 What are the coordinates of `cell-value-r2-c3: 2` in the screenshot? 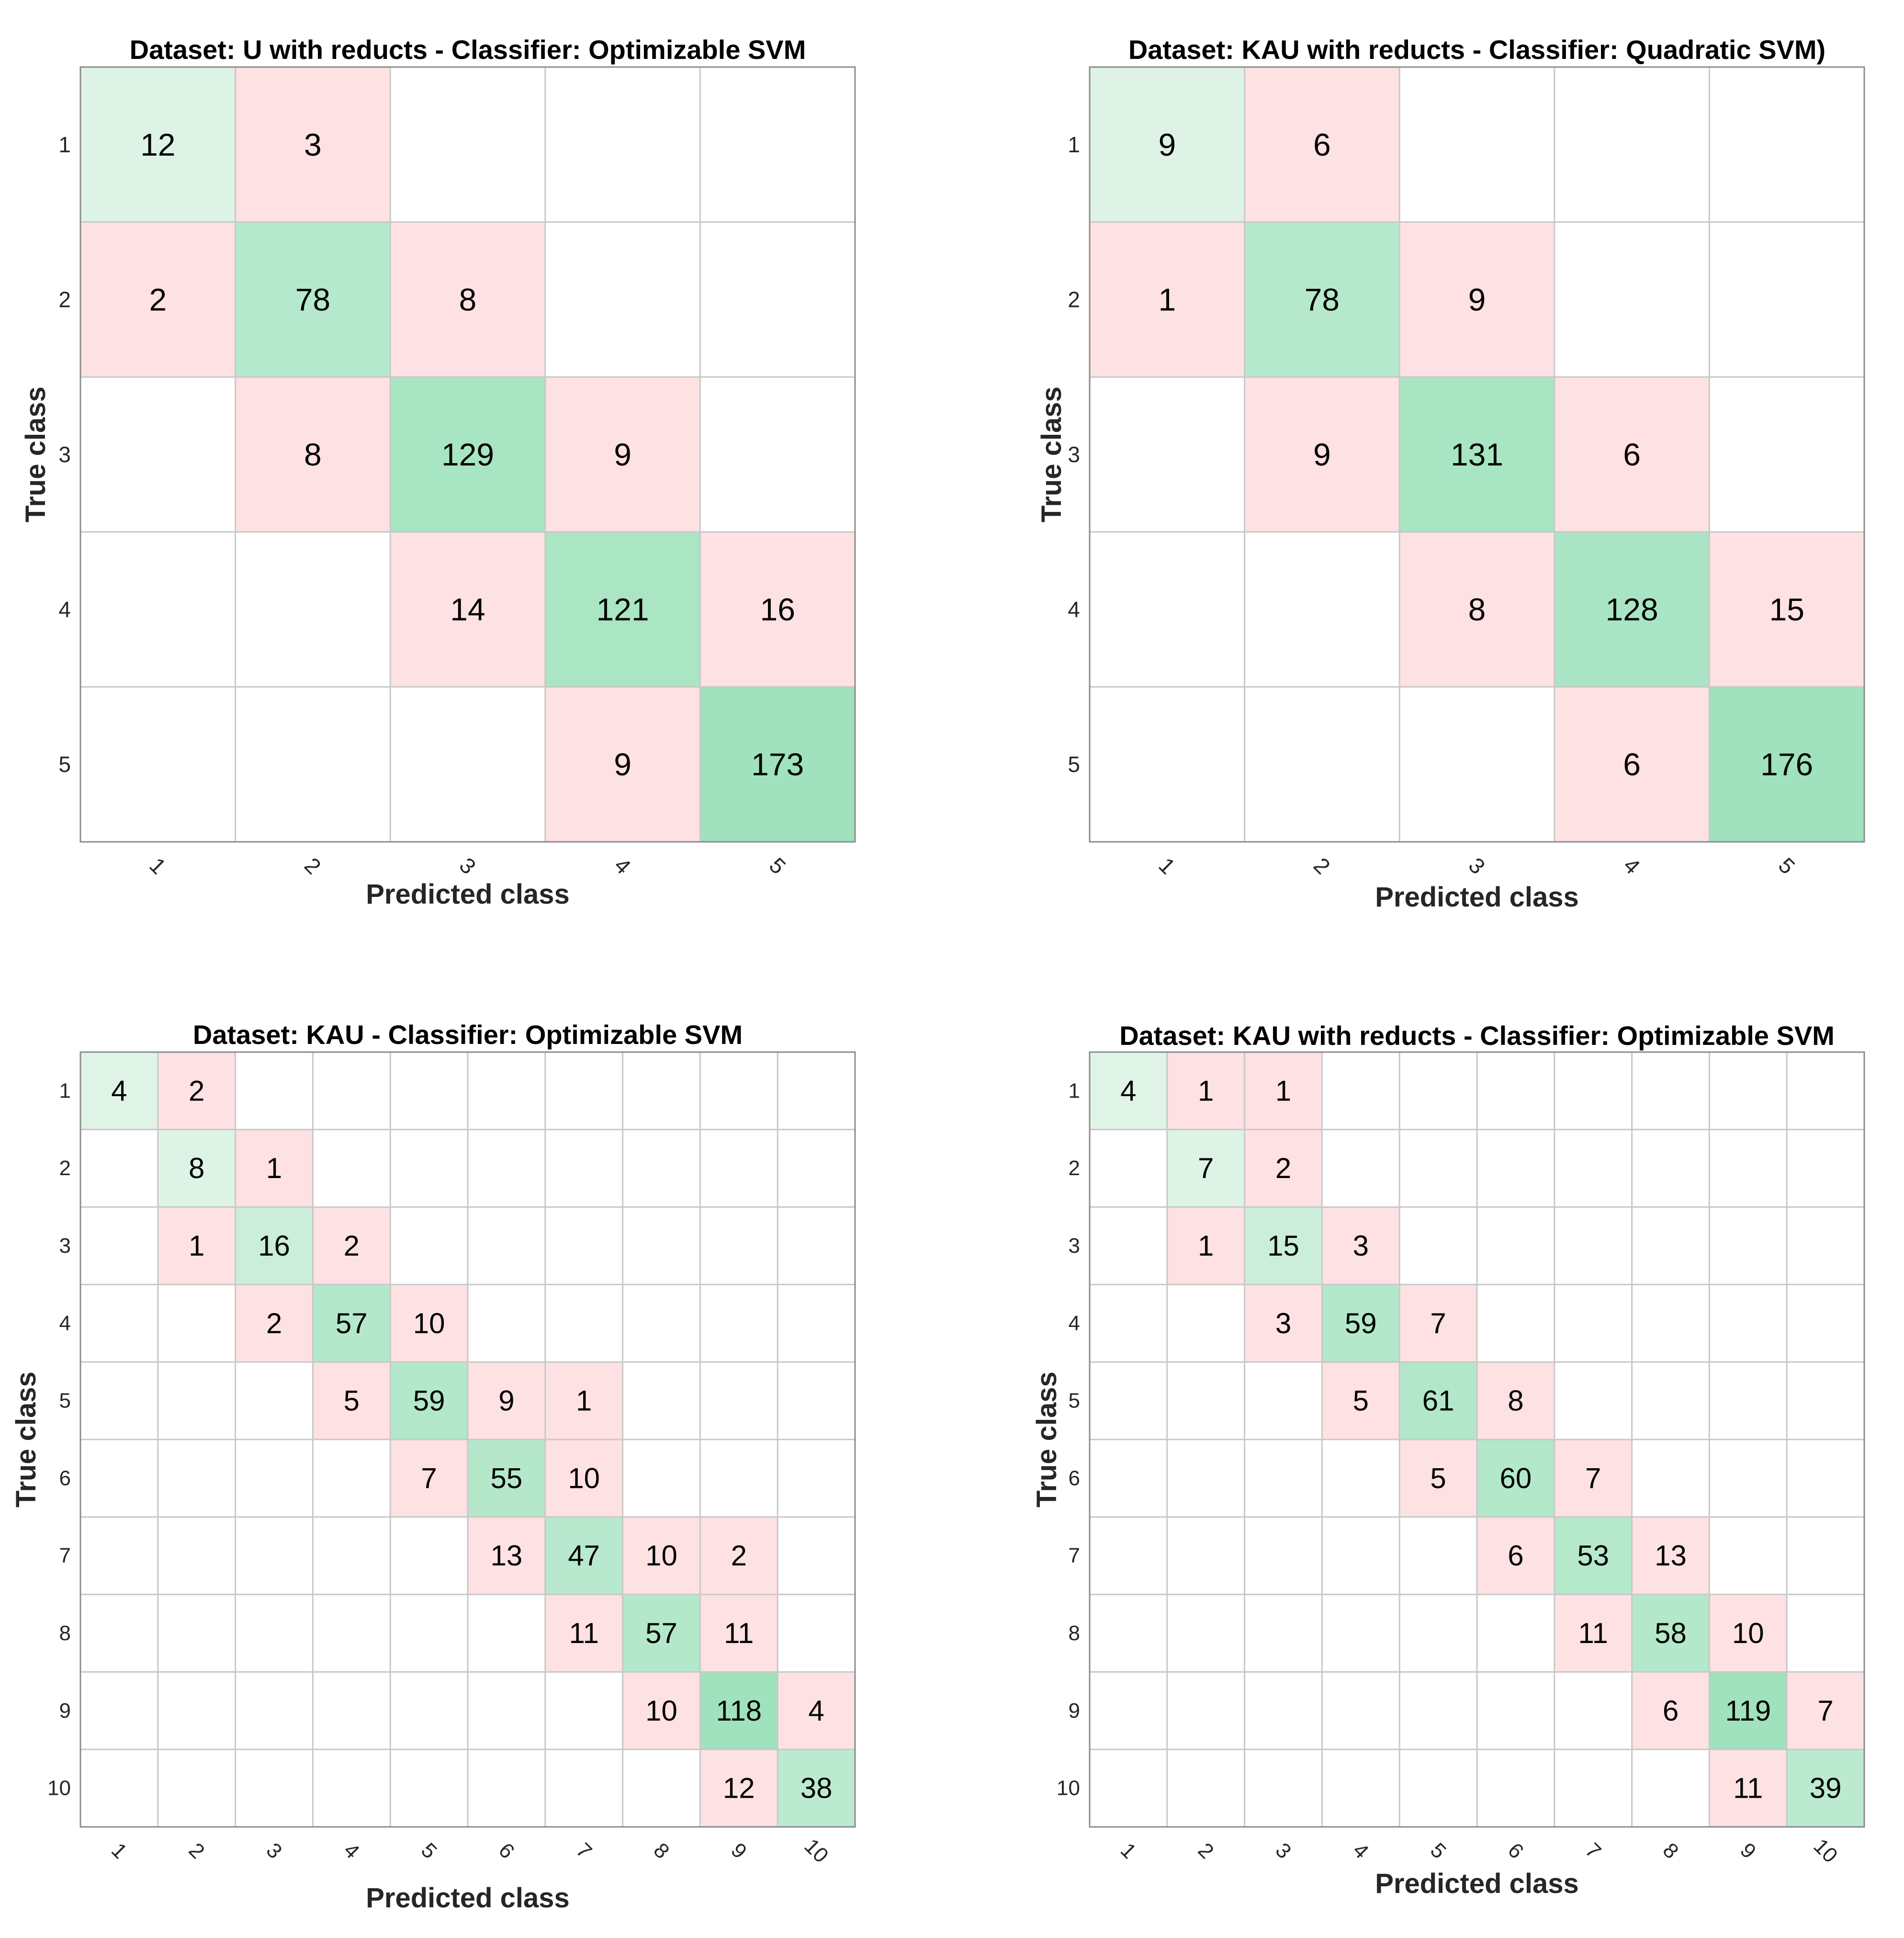 It's located at (1283, 1168).